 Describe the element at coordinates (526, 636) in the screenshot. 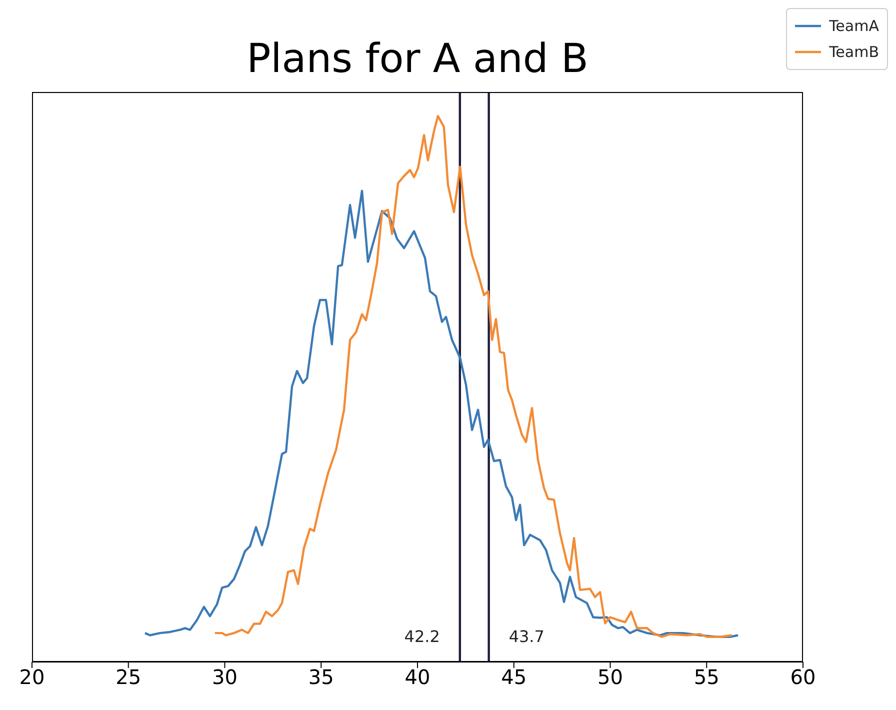

I see `ref-line-label: 43.7` at that location.